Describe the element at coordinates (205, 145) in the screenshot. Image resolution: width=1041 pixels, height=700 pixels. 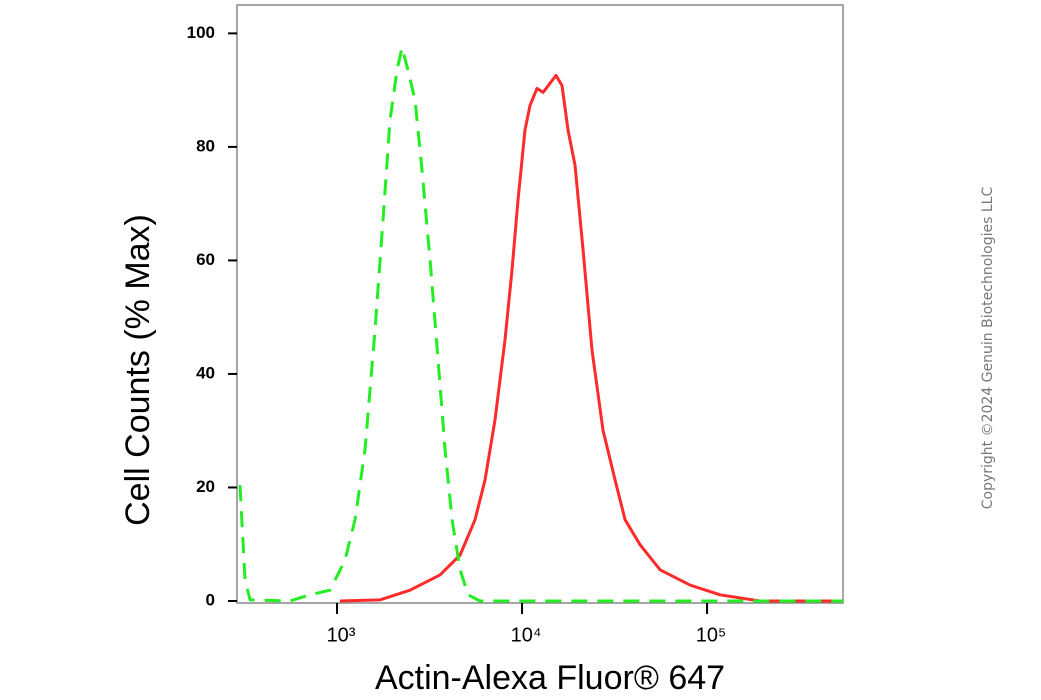
I see `y-tick-label: 80` at that location.